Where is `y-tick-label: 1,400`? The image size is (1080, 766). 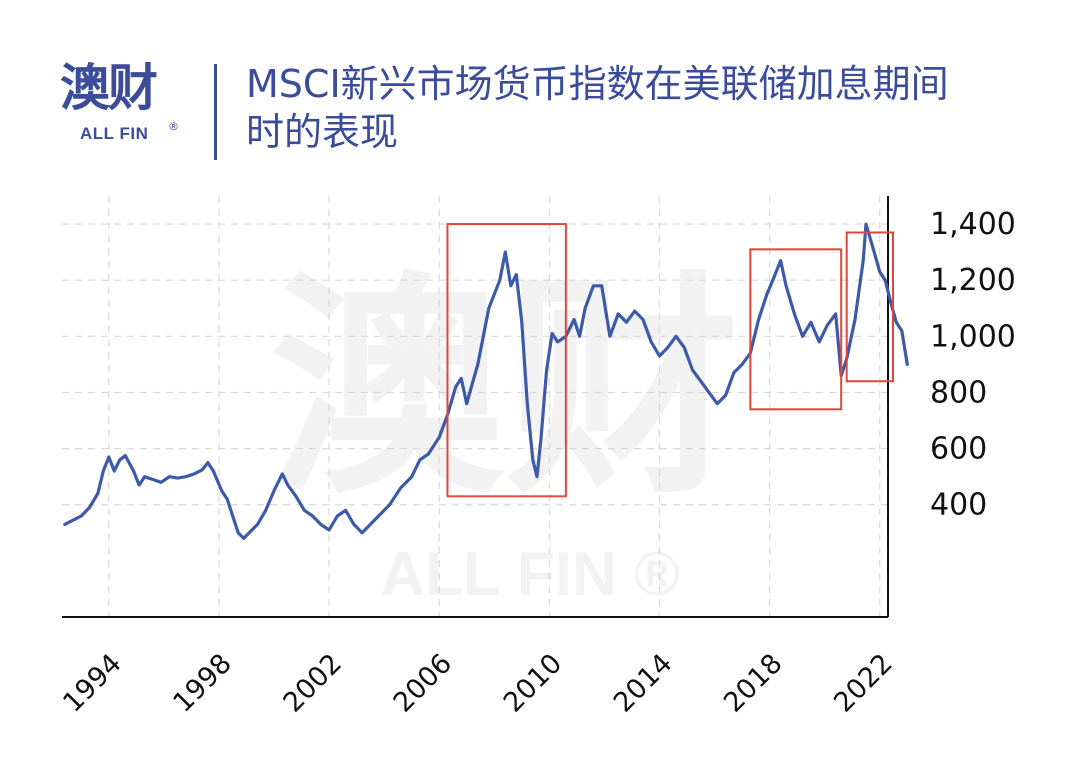
y-tick-label: 1,400 is located at coordinates (973, 224).